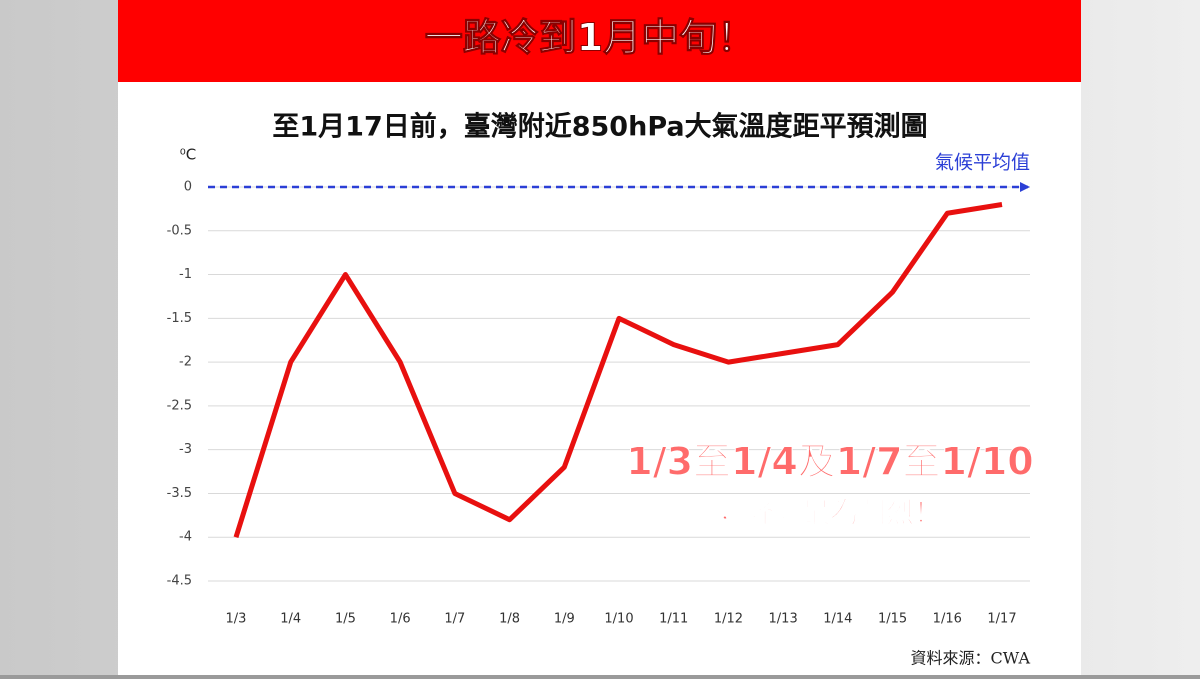 The width and height of the screenshot is (1200, 679). Describe the element at coordinates (179, 405) in the screenshot. I see `y-tick-label: -2.5` at that location.